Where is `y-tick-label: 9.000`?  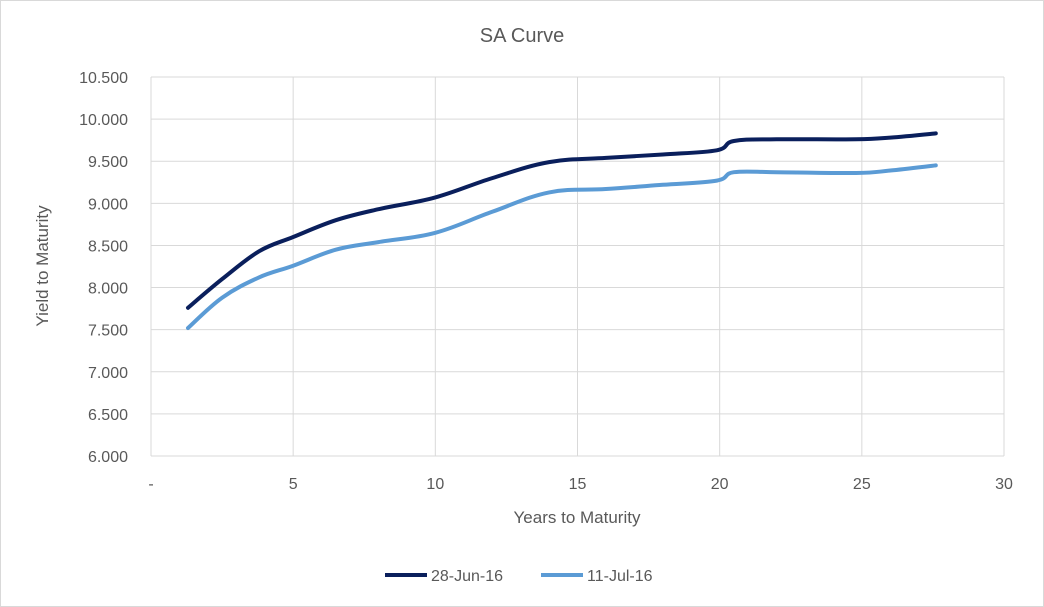 y-tick-label: 9.000 is located at coordinates (108, 204).